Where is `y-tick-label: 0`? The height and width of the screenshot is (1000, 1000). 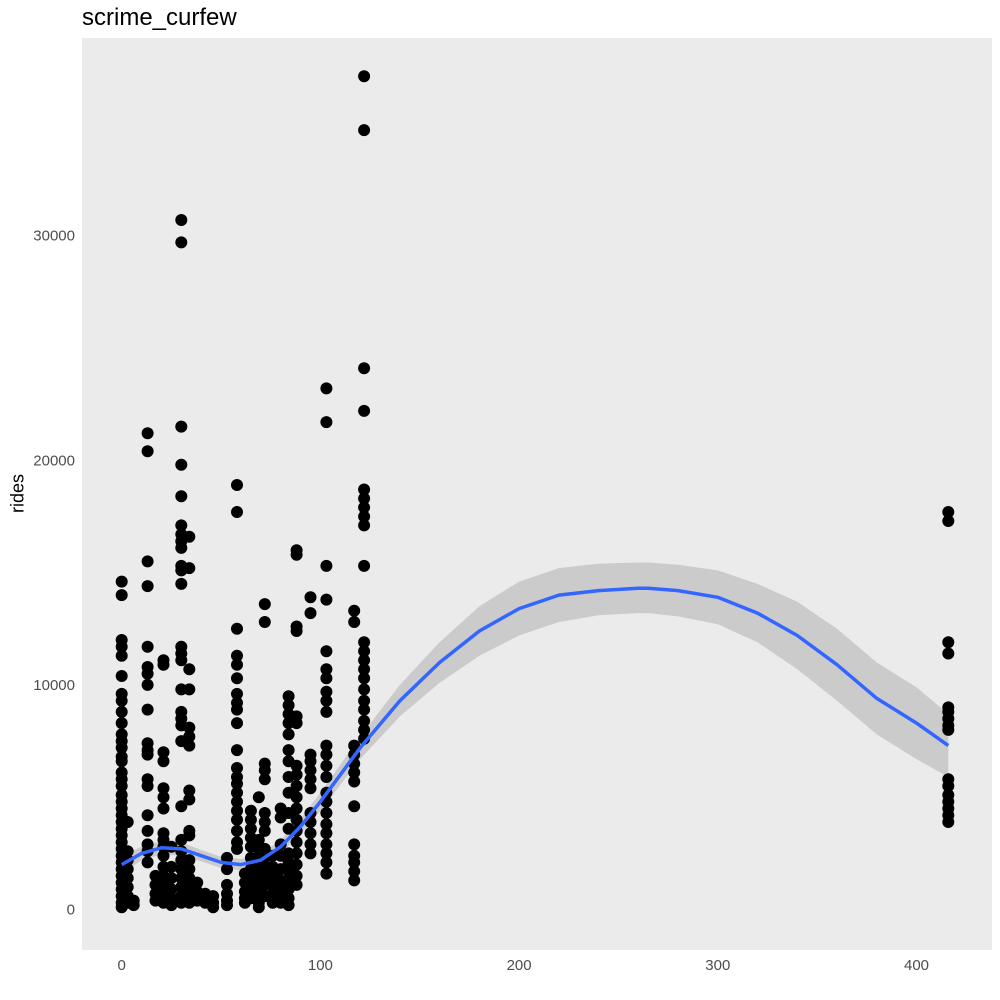 y-tick-label: 0 is located at coordinates (71, 910).